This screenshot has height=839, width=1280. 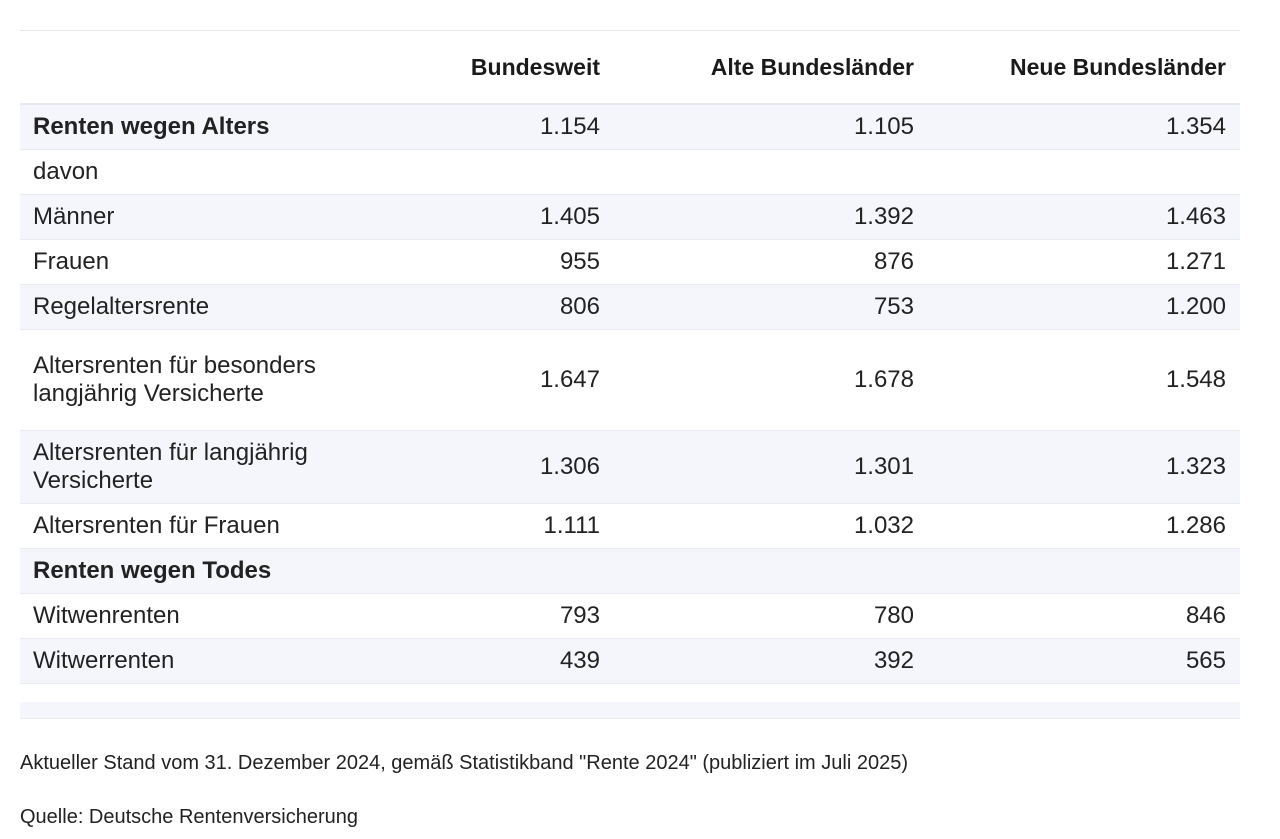 What do you see at coordinates (507, 616) in the screenshot?
I see `cell-bundesweit: 793` at bounding box center [507, 616].